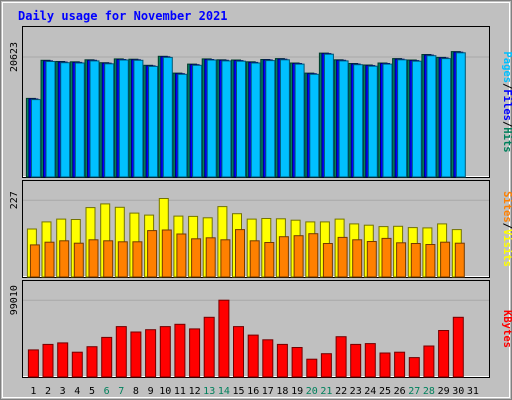 The height and width of the screenshot is (400, 512). I want to click on xtick-label-5: 5, so click(92, 391).